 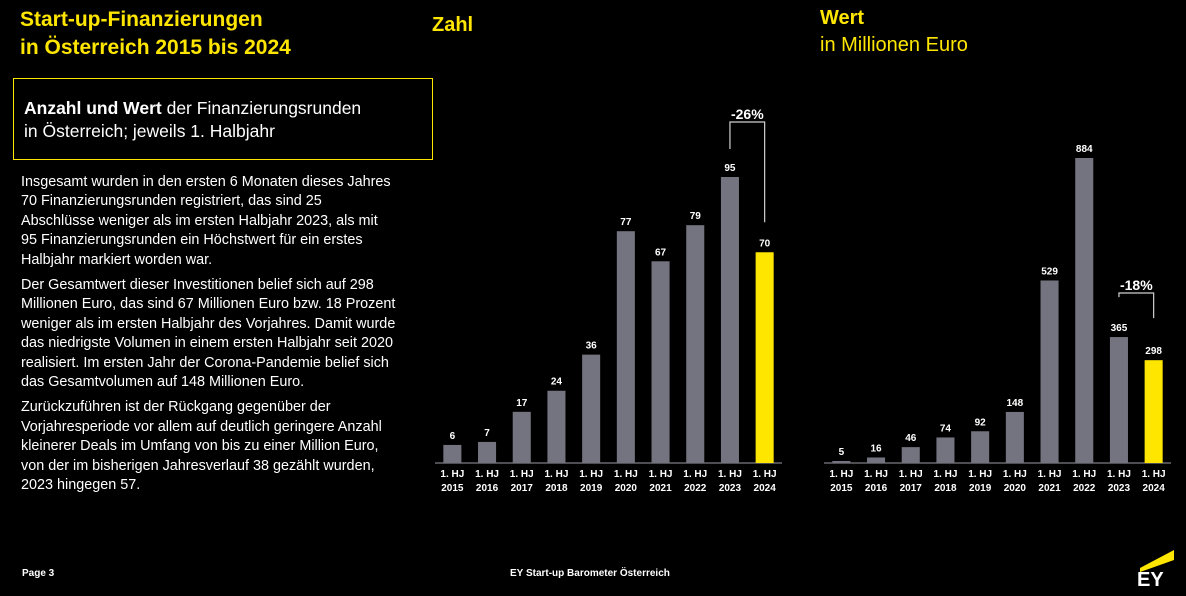 What do you see at coordinates (1015, 488) in the screenshot?
I see `value-tick-year-5: 2020` at bounding box center [1015, 488].